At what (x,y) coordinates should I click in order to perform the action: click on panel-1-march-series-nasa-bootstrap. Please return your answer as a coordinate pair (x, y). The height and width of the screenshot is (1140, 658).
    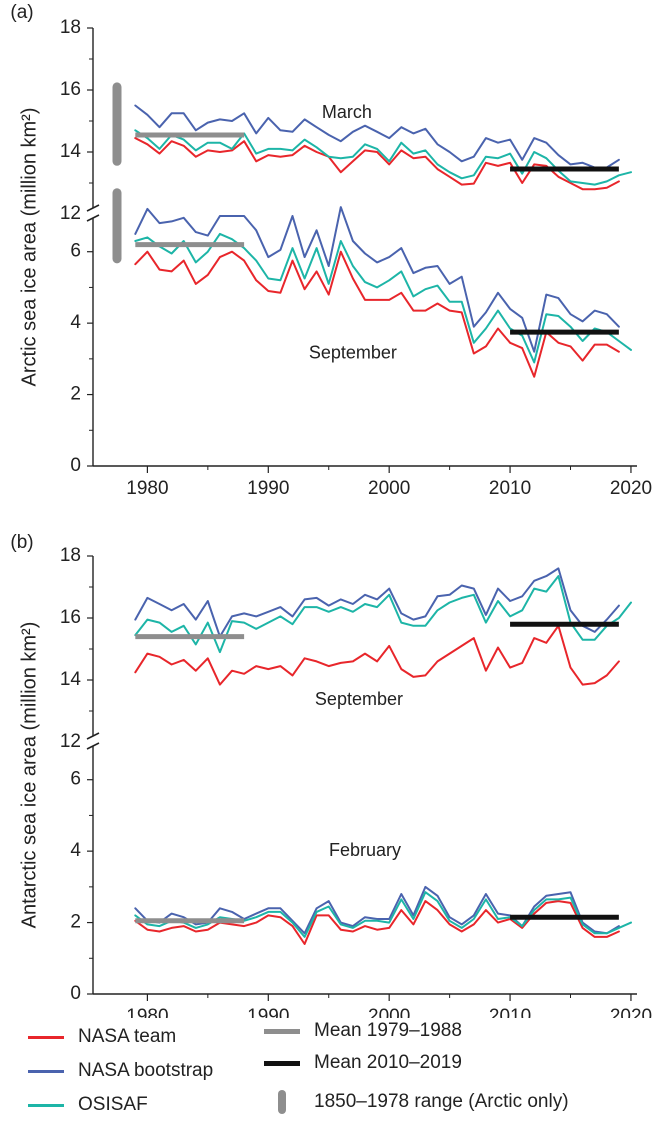
    Looking at the image, I should click on (377, 136).